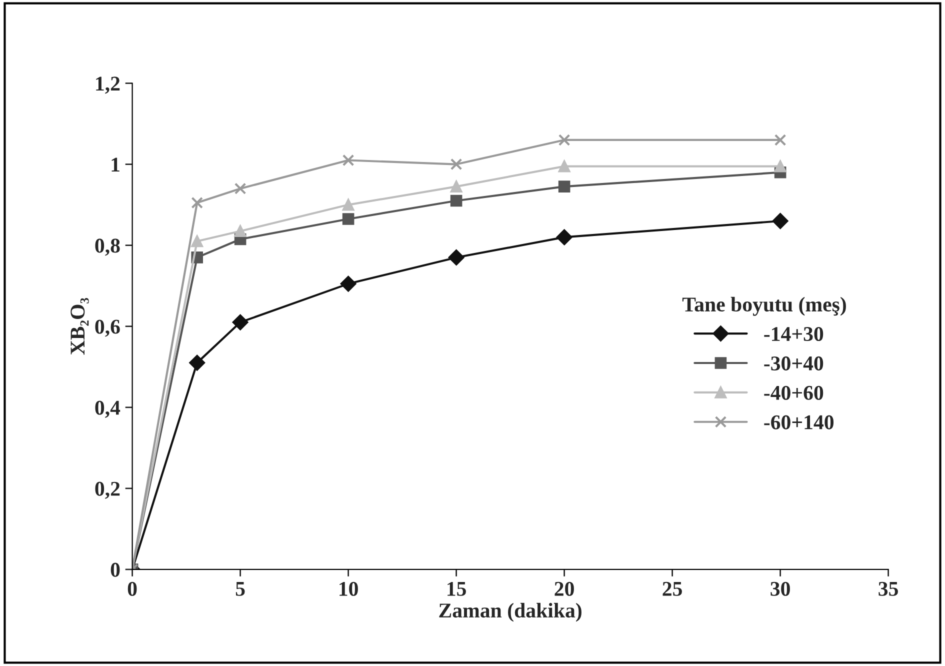 The width and height of the screenshot is (945, 666). What do you see at coordinates (132, 589) in the screenshot?
I see `x-tick-label: 0` at bounding box center [132, 589].